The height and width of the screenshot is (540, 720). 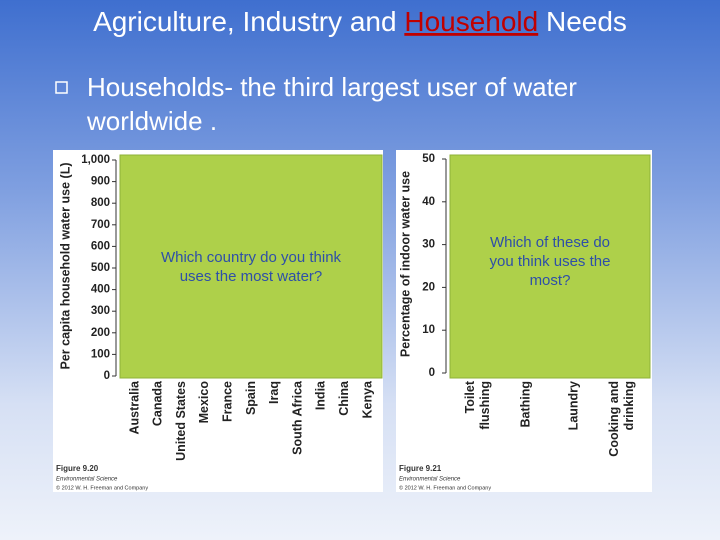 I want to click on question-text: you think uses the, so click(x=550, y=261).